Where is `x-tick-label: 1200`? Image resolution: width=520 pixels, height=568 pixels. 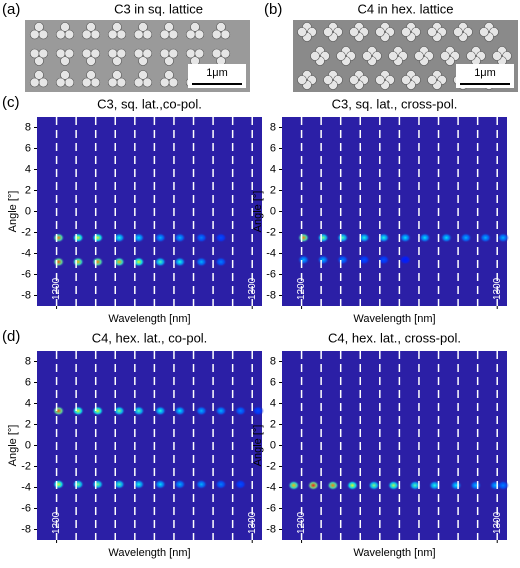
x-tick-label: 1200 is located at coordinates (56, 288).